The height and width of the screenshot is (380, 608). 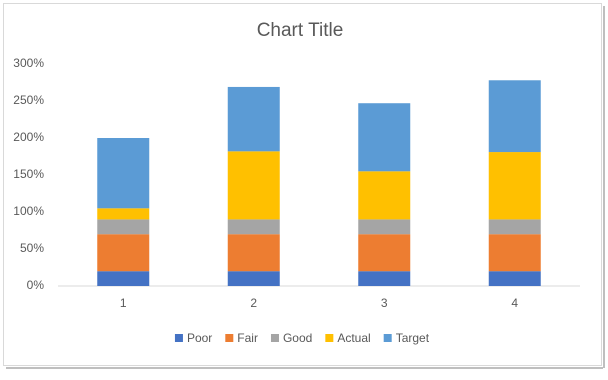 I want to click on y-tick-label: 300%, so click(x=28, y=63).